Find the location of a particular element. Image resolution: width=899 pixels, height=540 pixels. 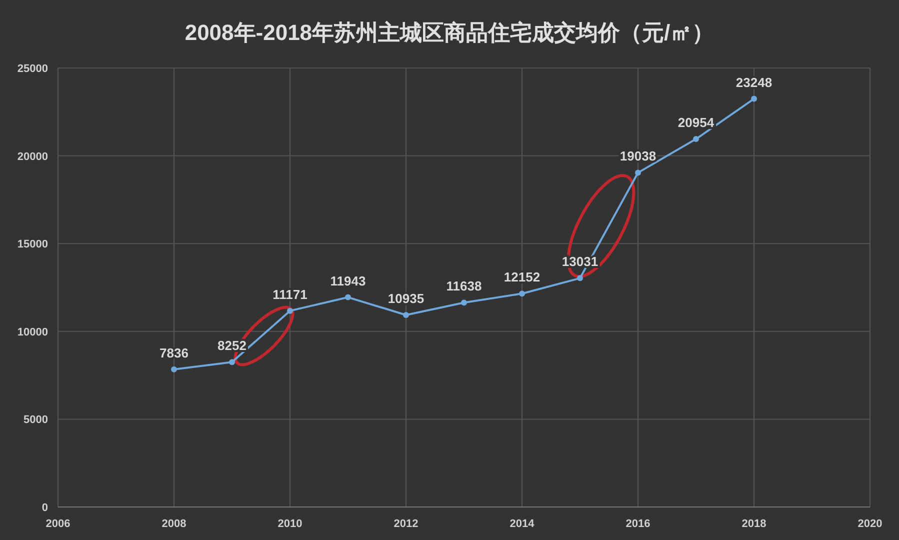

y-tick-label: 10000 is located at coordinates (32, 332).